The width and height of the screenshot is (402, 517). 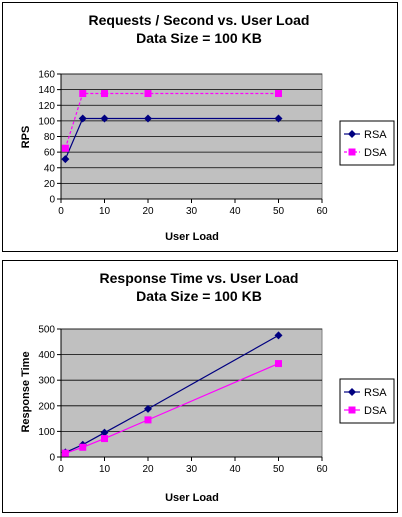 I want to click on y-tick-label: 80, so click(x=50, y=137).